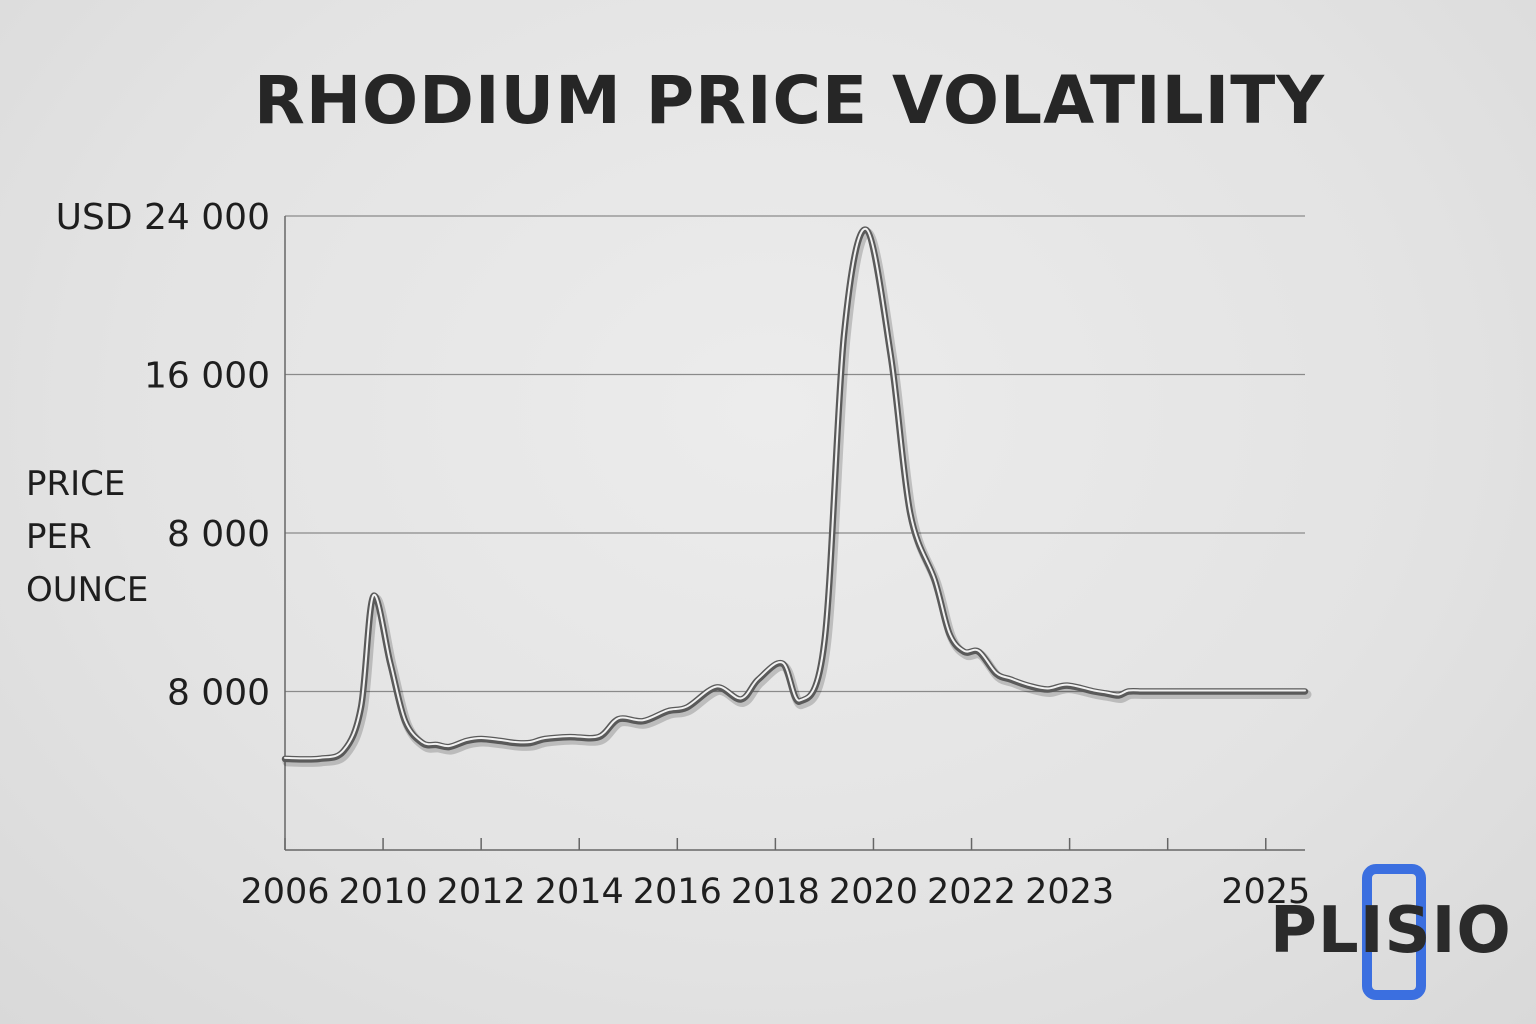 The height and width of the screenshot is (1024, 1536). Describe the element at coordinates (873, 892) in the screenshot. I see `x-tick-label: 2020` at that location.